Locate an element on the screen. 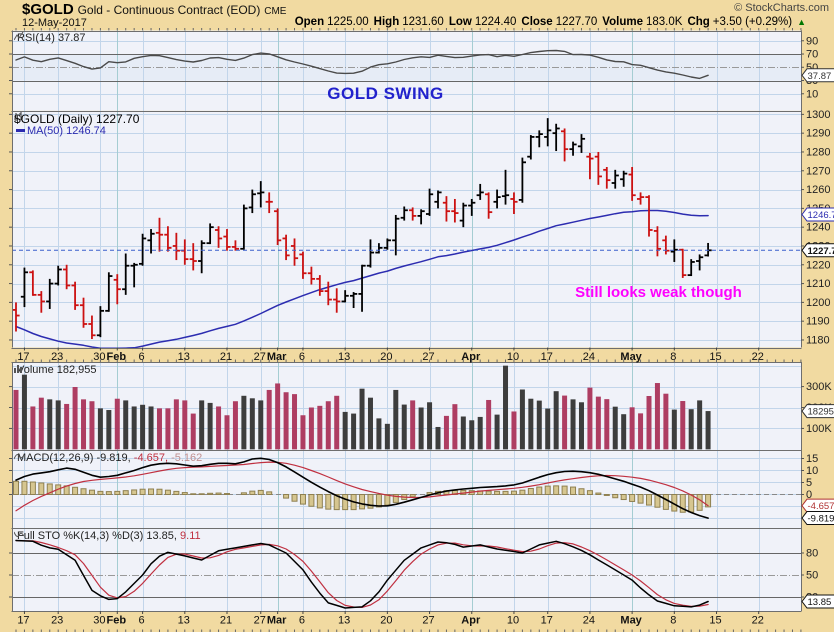 This screenshot has height=632, width=834. svg-text: 70 is located at coordinates (812, 55).